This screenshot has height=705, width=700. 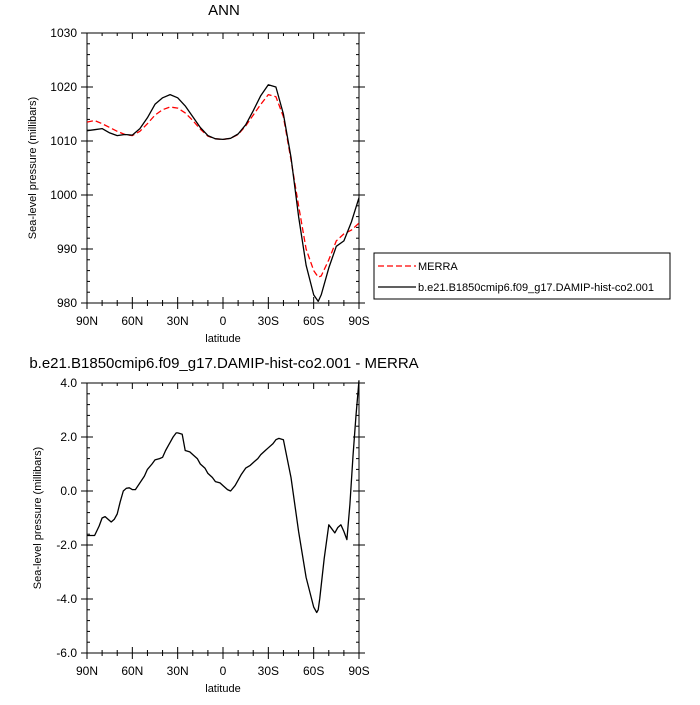 I want to click on top-ylabel: Sea-level pressure (millibars), so click(x=33, y=168).